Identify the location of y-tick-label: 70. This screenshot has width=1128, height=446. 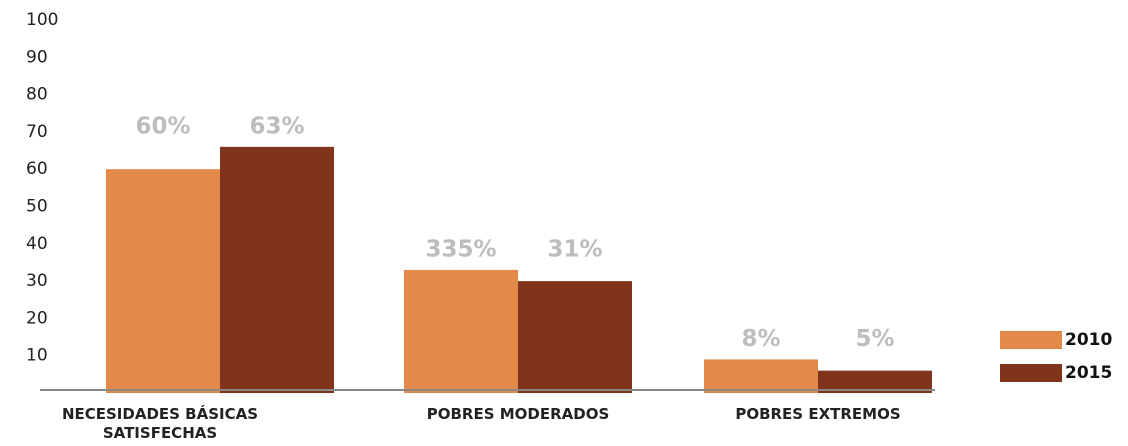
(37, 132).